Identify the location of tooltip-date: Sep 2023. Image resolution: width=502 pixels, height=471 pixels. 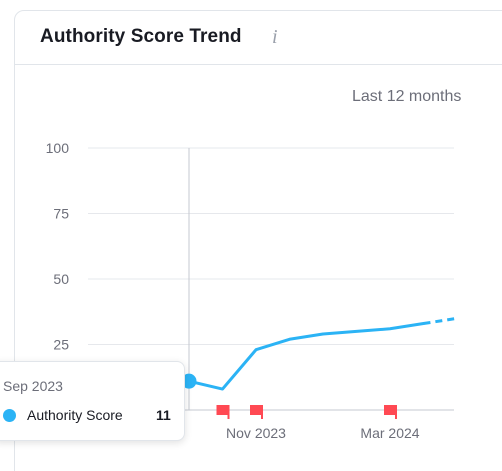
(33, 386).